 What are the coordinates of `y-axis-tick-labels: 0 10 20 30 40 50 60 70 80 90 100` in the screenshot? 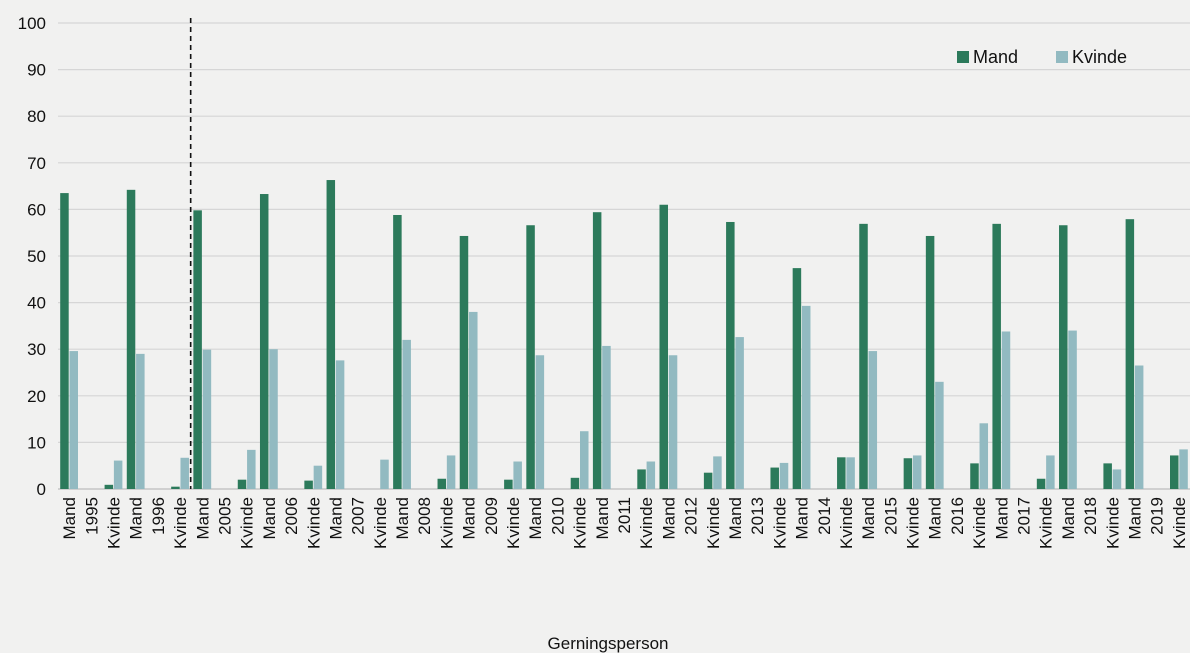 It's located at (32, 256).